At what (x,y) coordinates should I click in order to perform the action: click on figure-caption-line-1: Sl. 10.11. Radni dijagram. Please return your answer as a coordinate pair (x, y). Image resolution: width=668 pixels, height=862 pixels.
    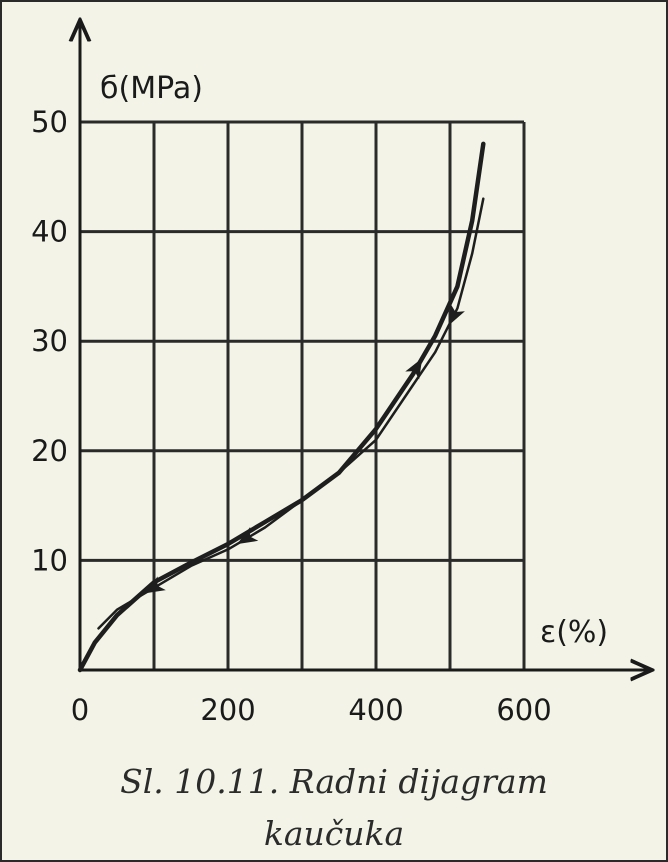
    Looking at the image, I should click on (334, 781).